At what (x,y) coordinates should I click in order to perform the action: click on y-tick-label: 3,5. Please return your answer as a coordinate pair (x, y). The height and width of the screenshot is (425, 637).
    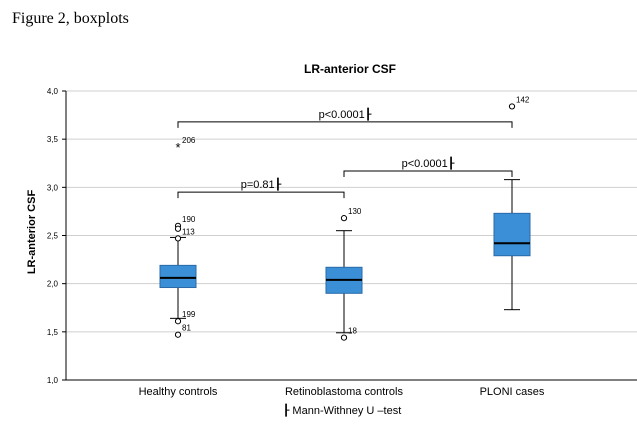
    Looking at the image, I should click on (53, 139).